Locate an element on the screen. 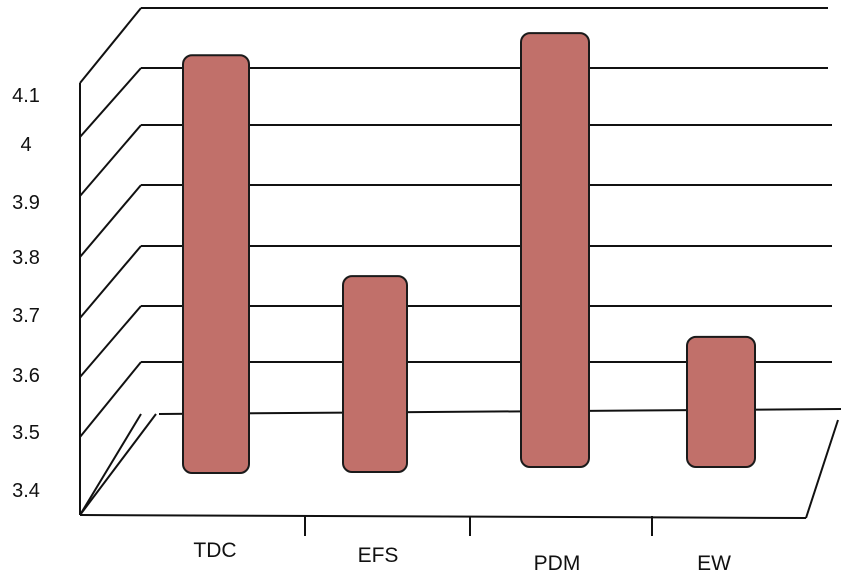 The width and height of the screenshot is (841, 583). y-tick-label: 3.7 is located at coordinates (26, 316).